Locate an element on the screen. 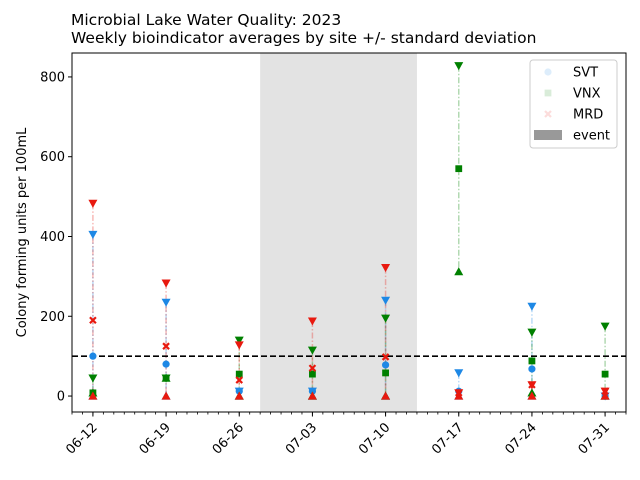  chart-title: Microbial Lake Water Quality: 2023 is located at coordinates (206, 20).